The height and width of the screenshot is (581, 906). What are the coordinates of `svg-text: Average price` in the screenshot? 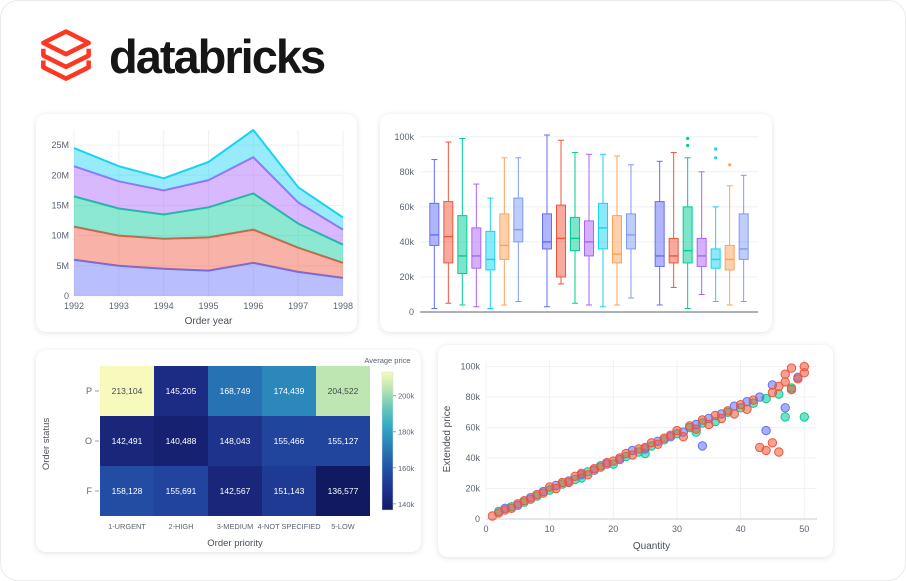 It's located at (387, 360).